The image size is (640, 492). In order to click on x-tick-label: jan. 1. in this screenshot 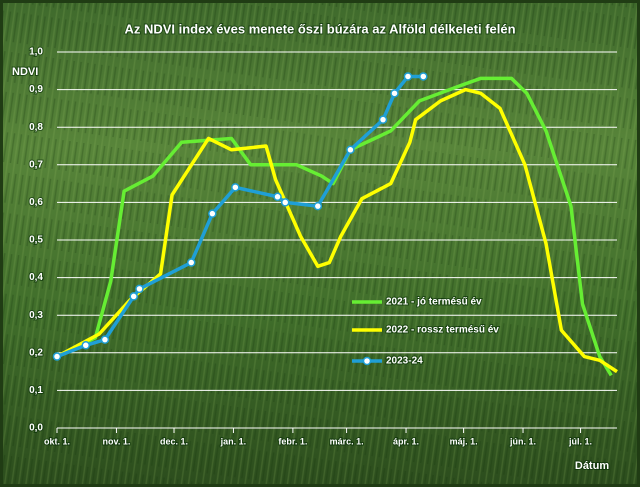, I will do `click(233, 441)`.